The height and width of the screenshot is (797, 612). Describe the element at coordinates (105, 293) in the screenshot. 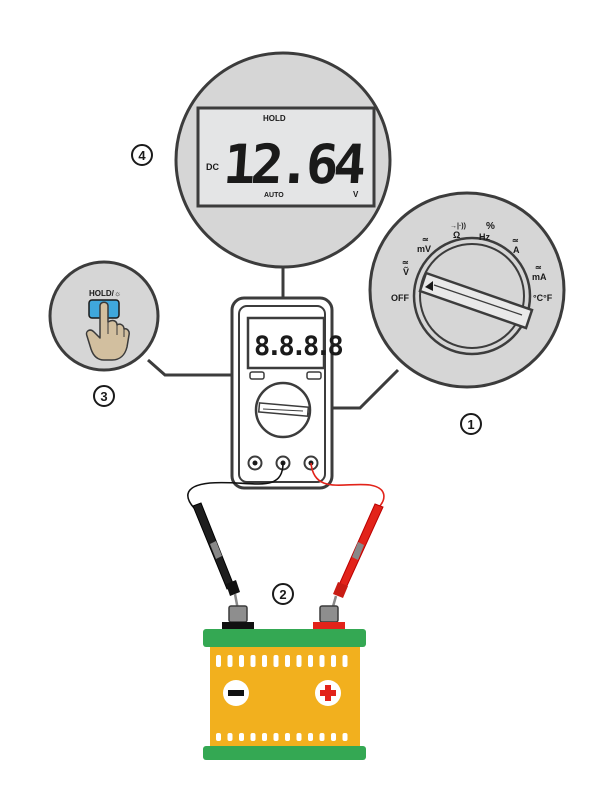

I see `hold-button-label: HOLD/☼` at that location.